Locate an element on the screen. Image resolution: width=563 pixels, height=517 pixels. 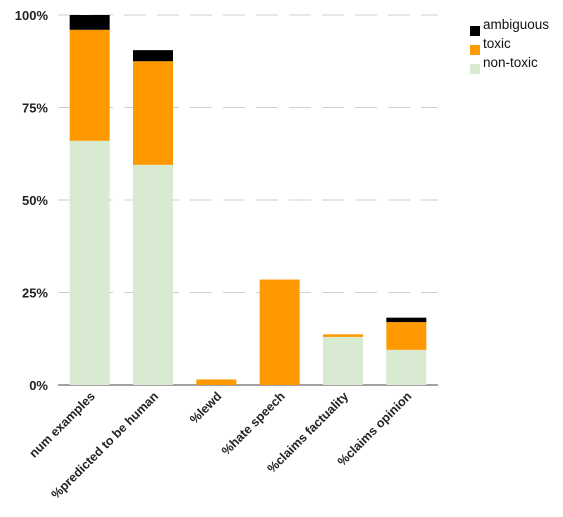
y-tick-label: 0% is located at coordinates (38, 385).